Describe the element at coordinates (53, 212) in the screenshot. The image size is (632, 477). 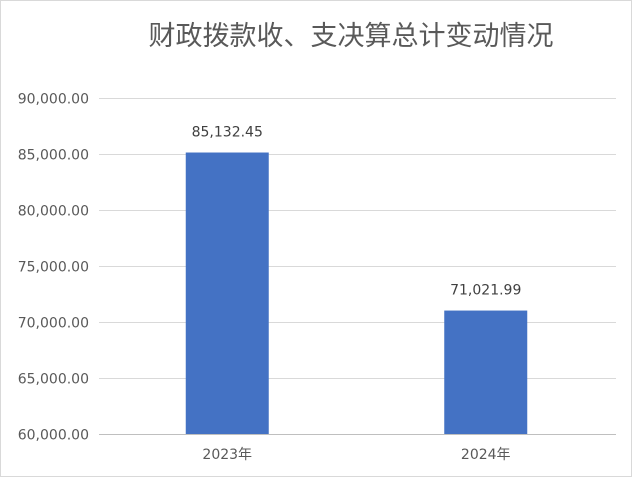
I see `y-tick-label: 80,000.00` at that location.